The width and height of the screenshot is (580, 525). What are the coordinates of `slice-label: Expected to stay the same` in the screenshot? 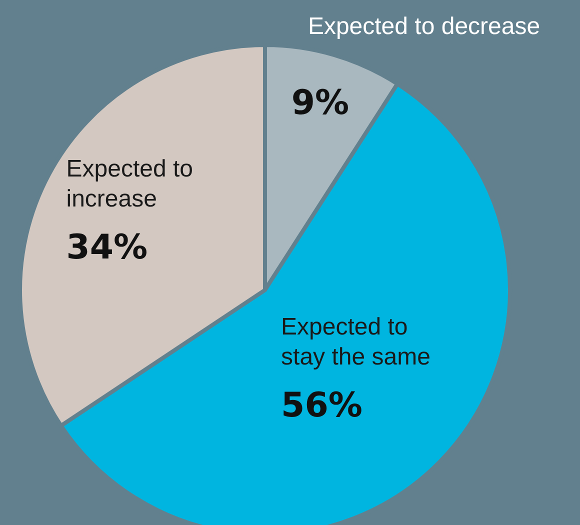 It's located at (355, 342).